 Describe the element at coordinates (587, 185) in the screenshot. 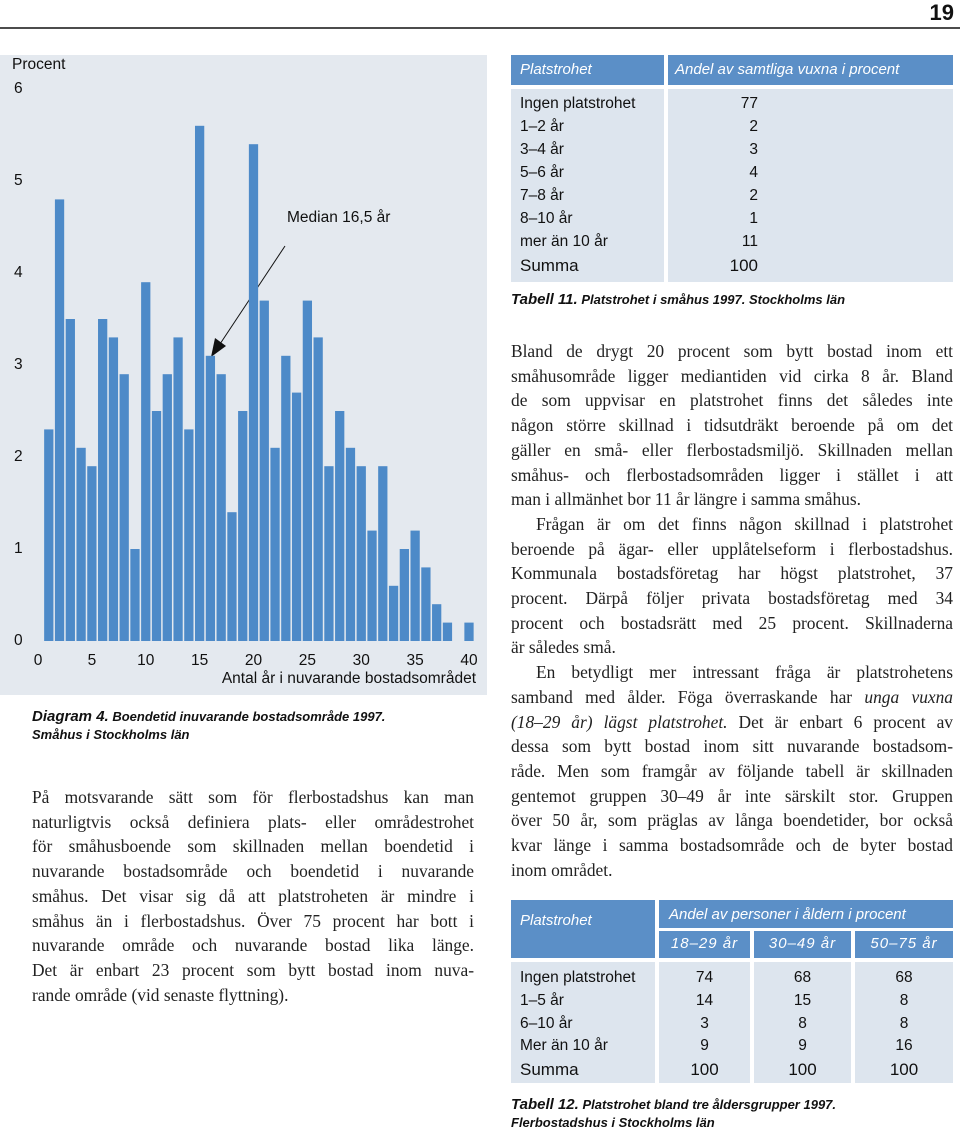

I see `body-cell` at that location.